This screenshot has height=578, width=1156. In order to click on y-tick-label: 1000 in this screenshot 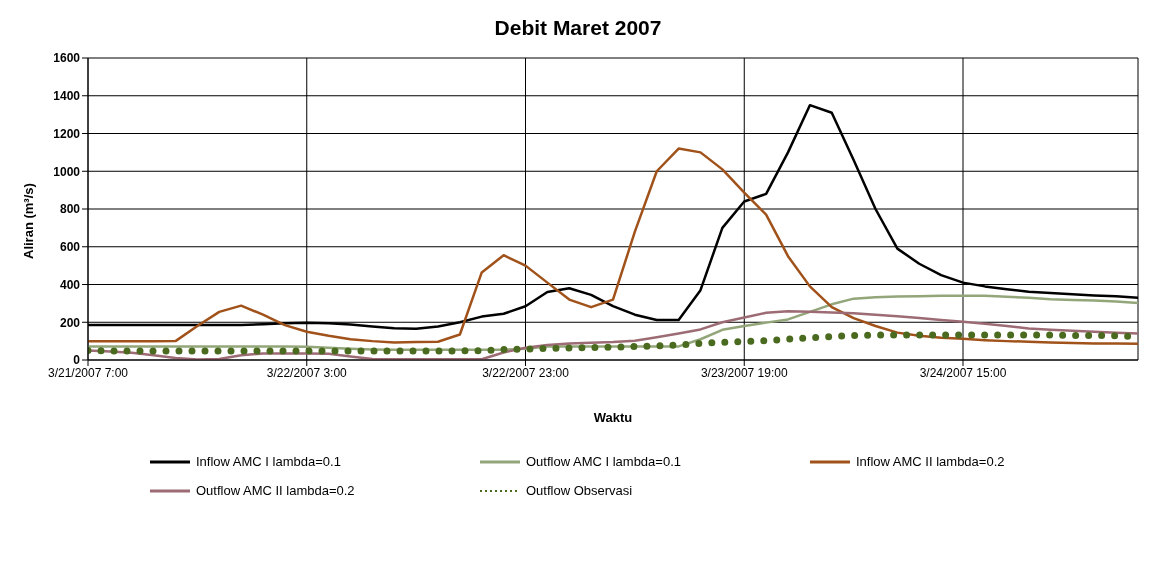, I will do `click(67, 171)`.